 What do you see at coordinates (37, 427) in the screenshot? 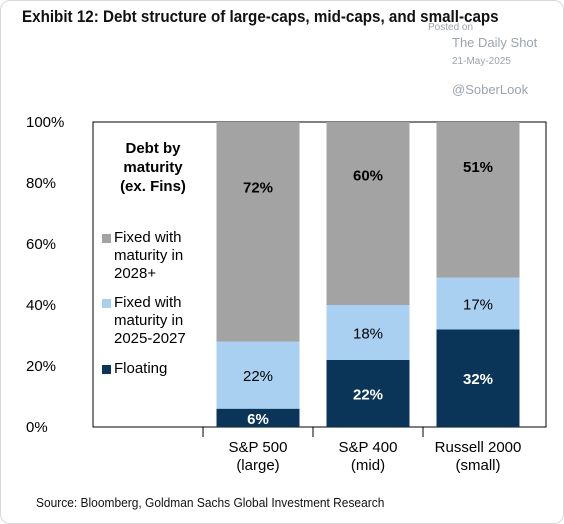
I see `y-tick-label: 0%` at bounding box center [37, 427].